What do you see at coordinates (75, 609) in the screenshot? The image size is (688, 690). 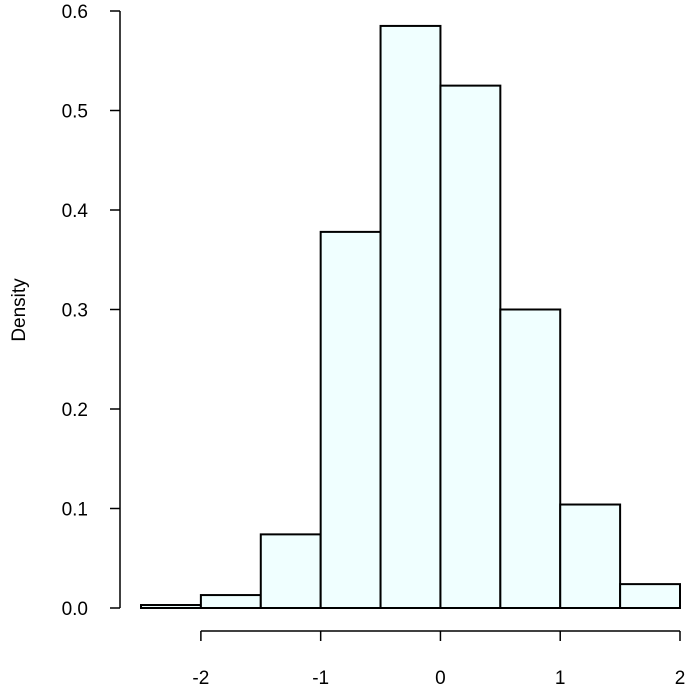 I see `y-tick-label: 0.0` at bounding box center [75, 609].